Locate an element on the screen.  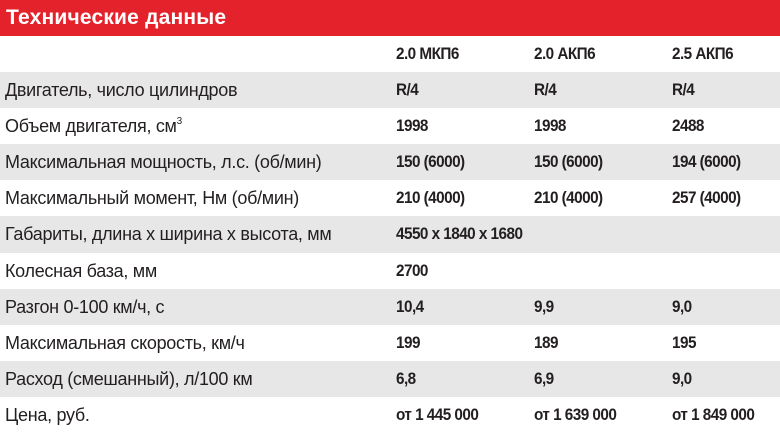
row-label: Максимальная мощность, л.с. (об/мин) is located at coordinates (163, 162).